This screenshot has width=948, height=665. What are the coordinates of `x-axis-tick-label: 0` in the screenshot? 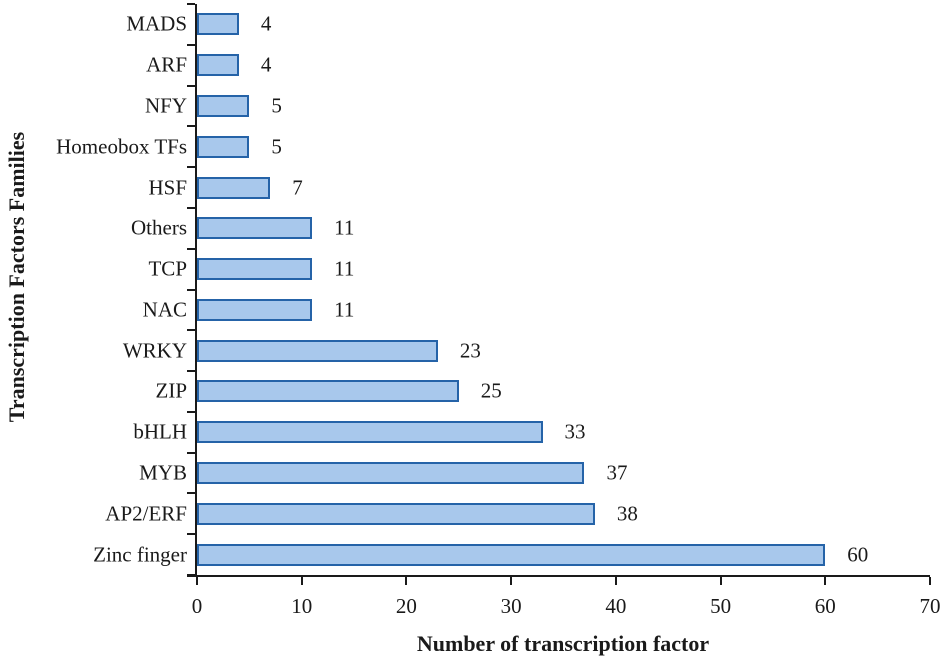 It's located at (197, 606).